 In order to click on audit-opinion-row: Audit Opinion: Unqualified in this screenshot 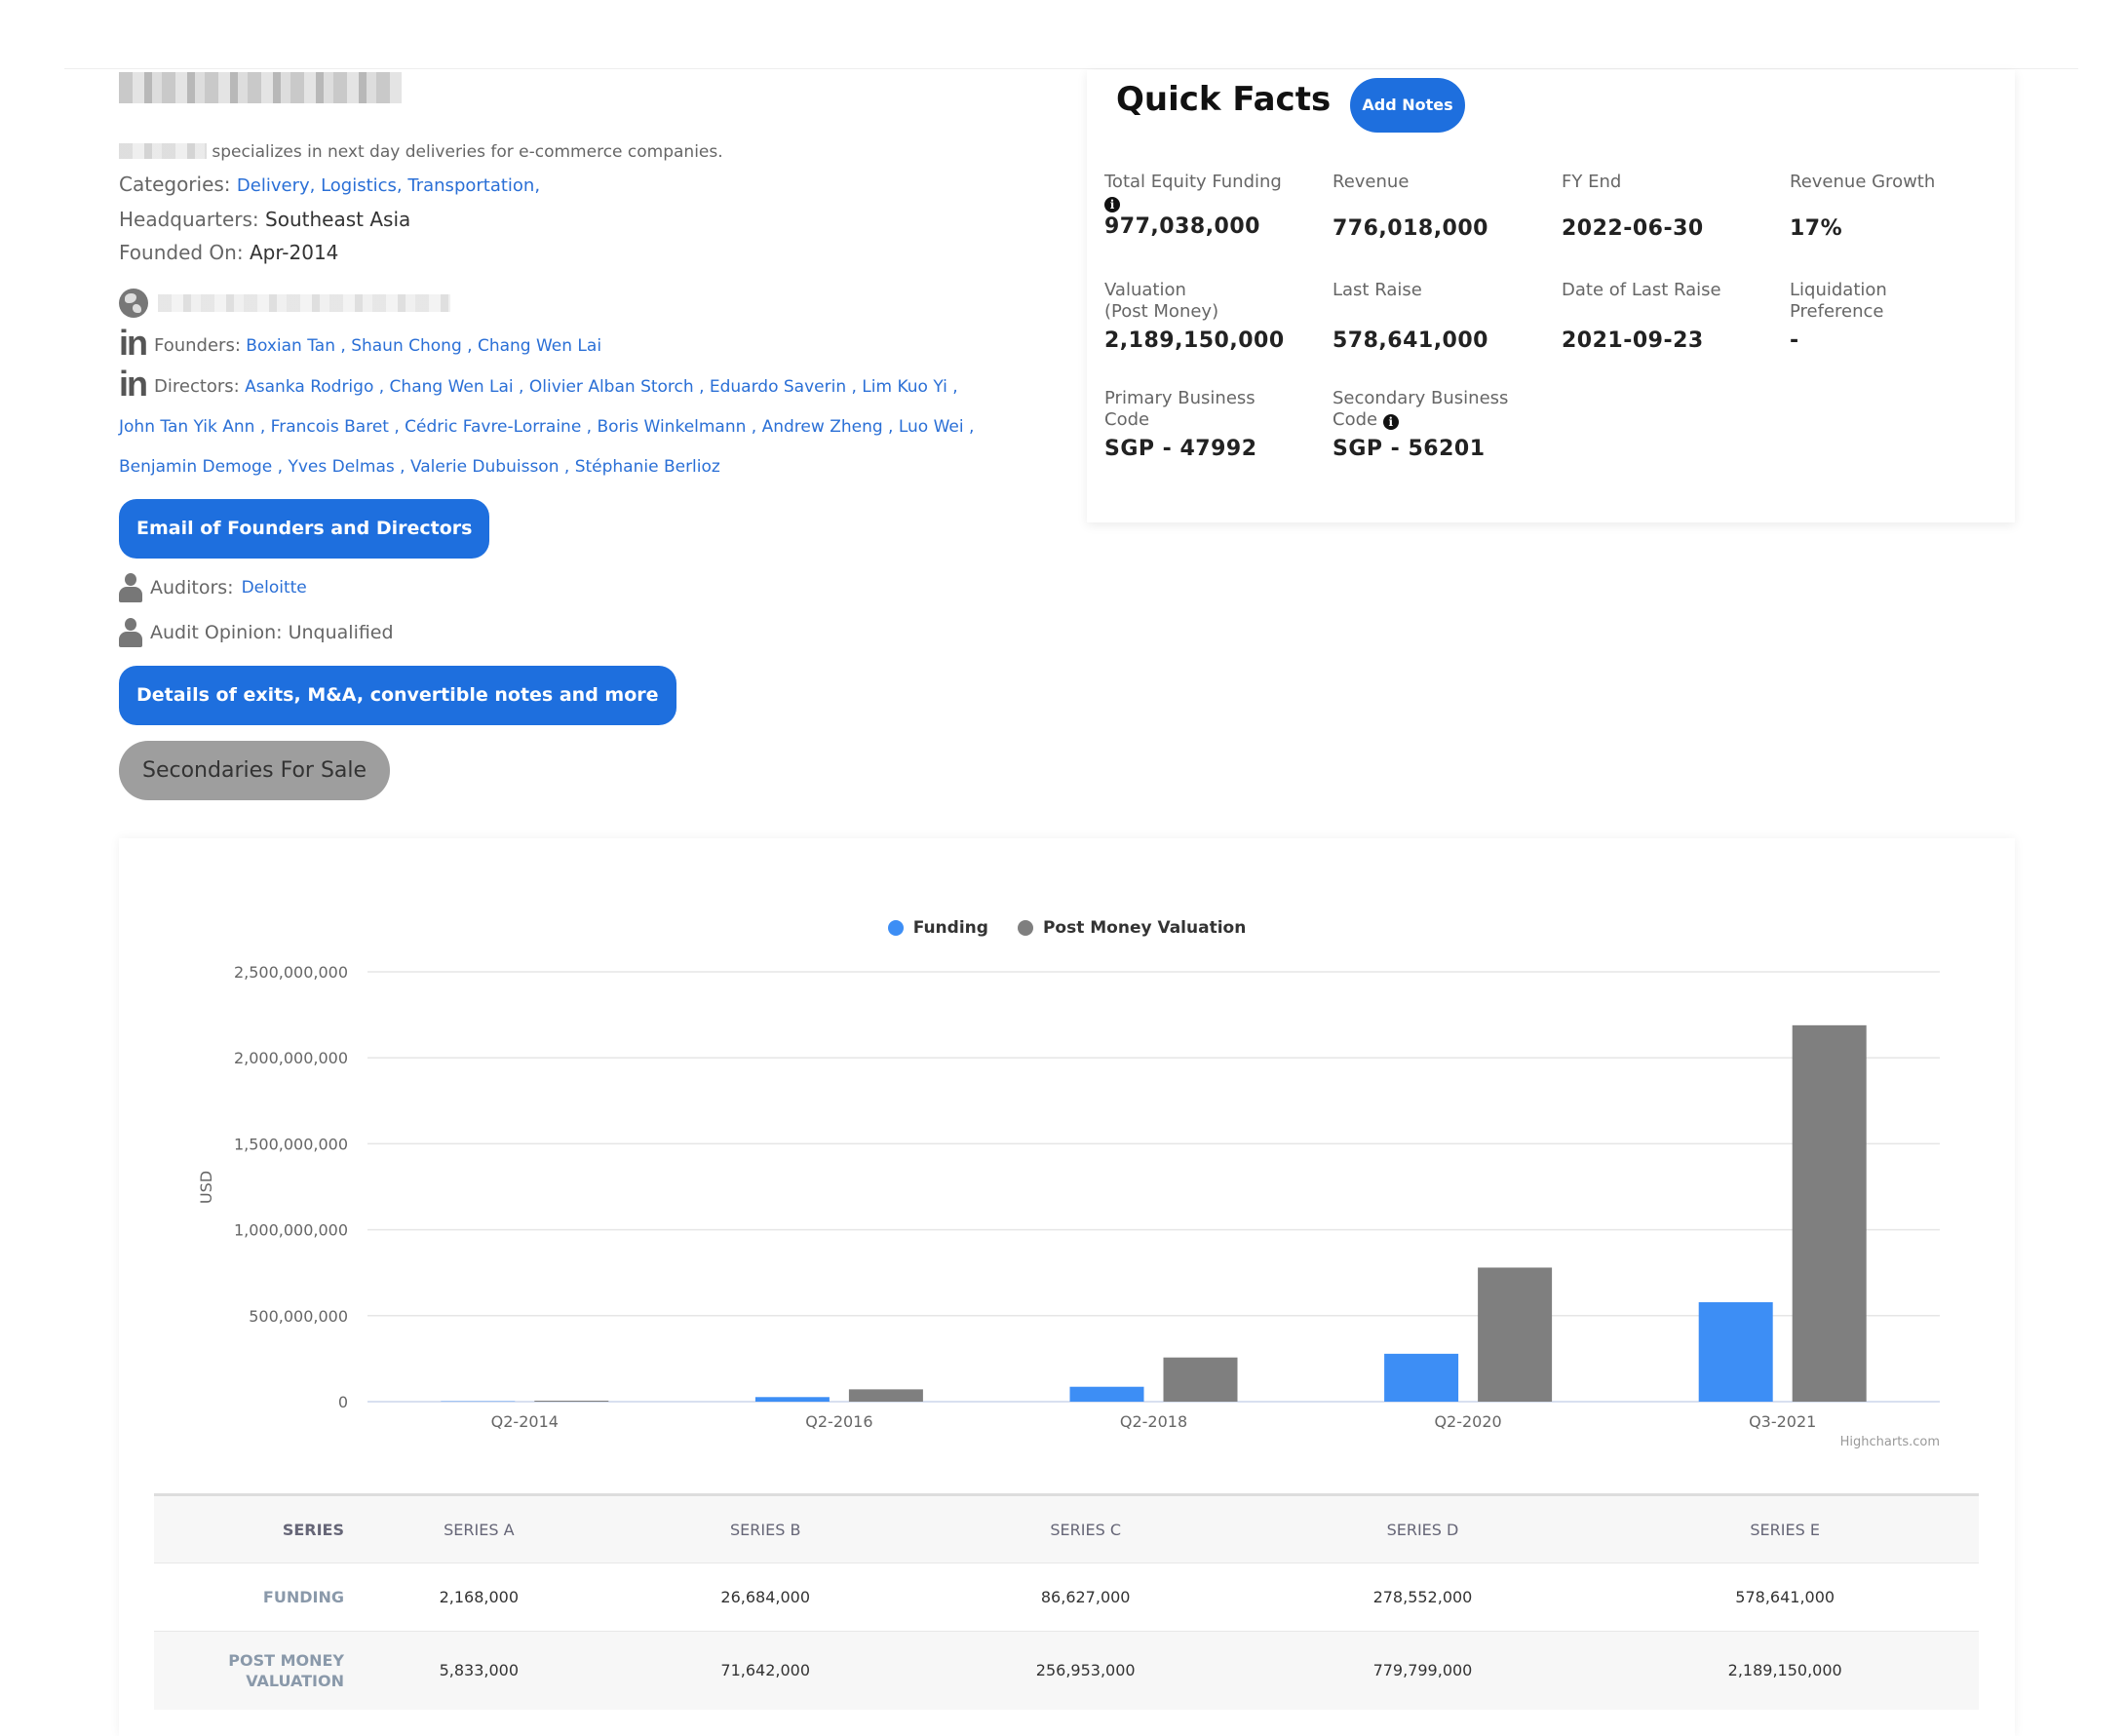, I will do `click(587, 632)`.